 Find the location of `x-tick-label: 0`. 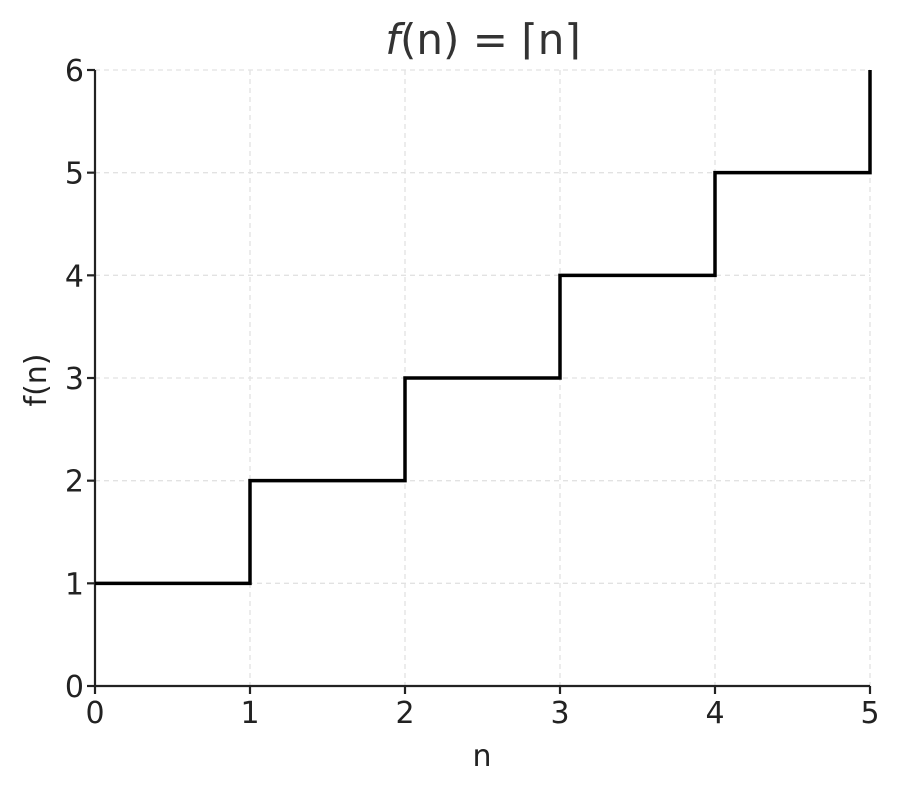

x-tick-label: 0 is located at coordinates (94, 713).